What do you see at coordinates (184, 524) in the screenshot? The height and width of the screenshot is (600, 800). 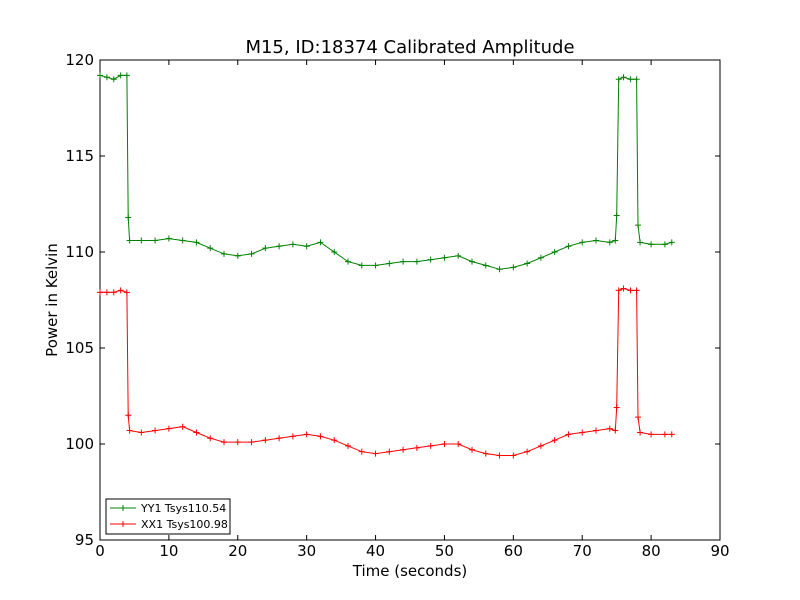 I see `legend-label: XX1 Tsys100.98` at bounding box center [184, 524].